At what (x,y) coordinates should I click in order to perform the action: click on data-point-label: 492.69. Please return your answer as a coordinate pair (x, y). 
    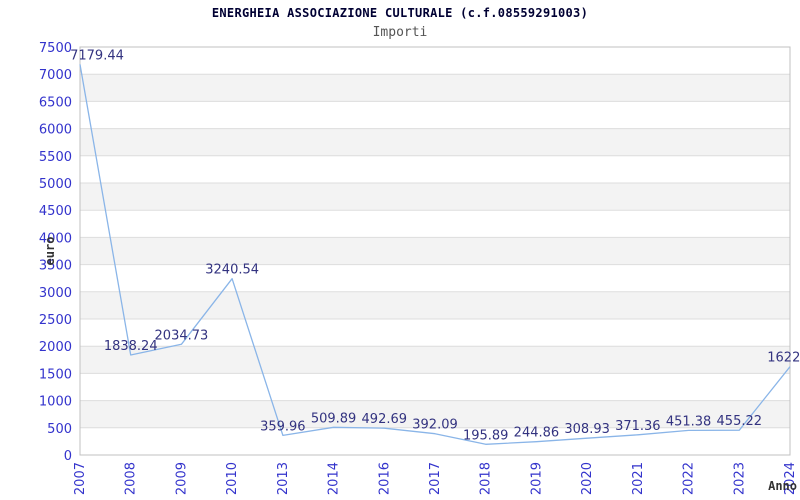
    Looking at the image, I should click on (385, 419).